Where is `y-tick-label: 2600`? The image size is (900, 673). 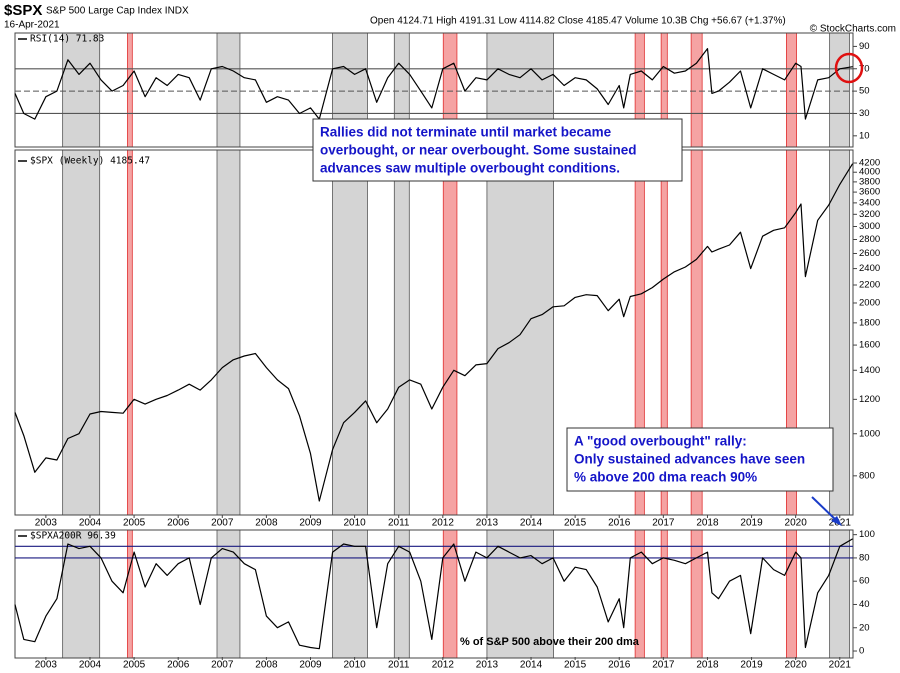
y-tick-label: 2600 is located at coordinates (869, 253).